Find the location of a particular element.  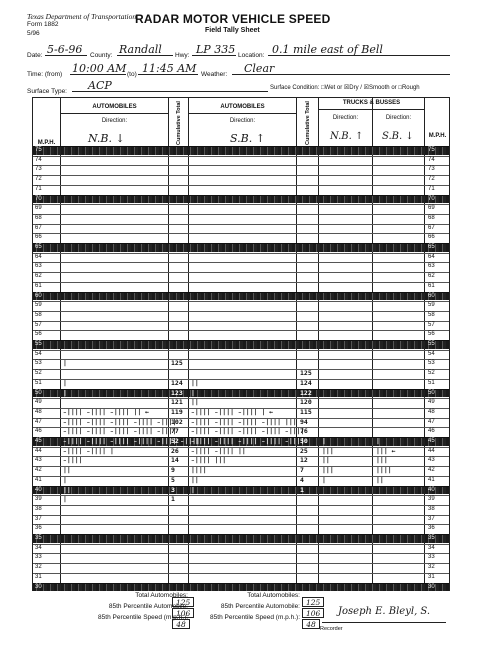

weather-field: Clear is located at coordinates (259, 68).